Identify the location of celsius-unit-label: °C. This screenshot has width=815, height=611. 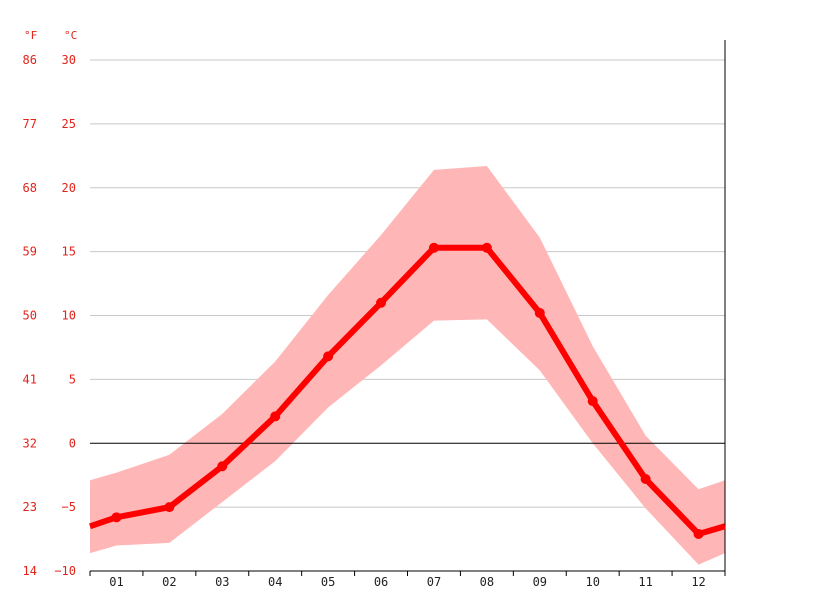
(70, 35).